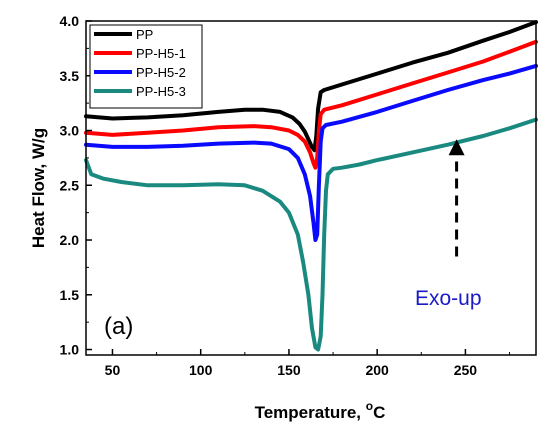 This screenshot has height=426, width=550. Describe the element at coordinates (161, 53) in the screenshot. I see `legend-label: PP-H5-1` at that location.